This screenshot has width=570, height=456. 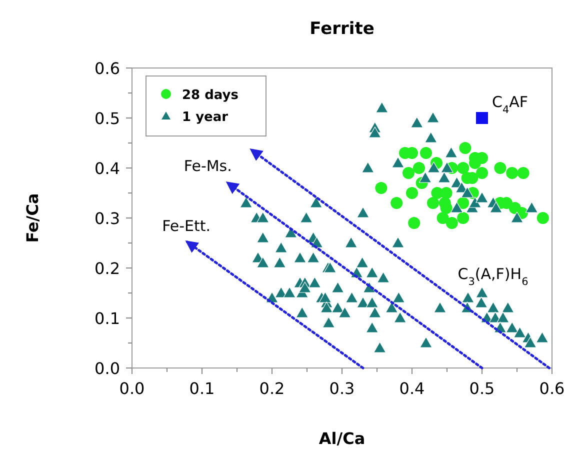 What do you see at coordinates (32, 218) in the screenshot?
I see `y-axis-title: Fe/Ca` at bounding box center [32, 218].